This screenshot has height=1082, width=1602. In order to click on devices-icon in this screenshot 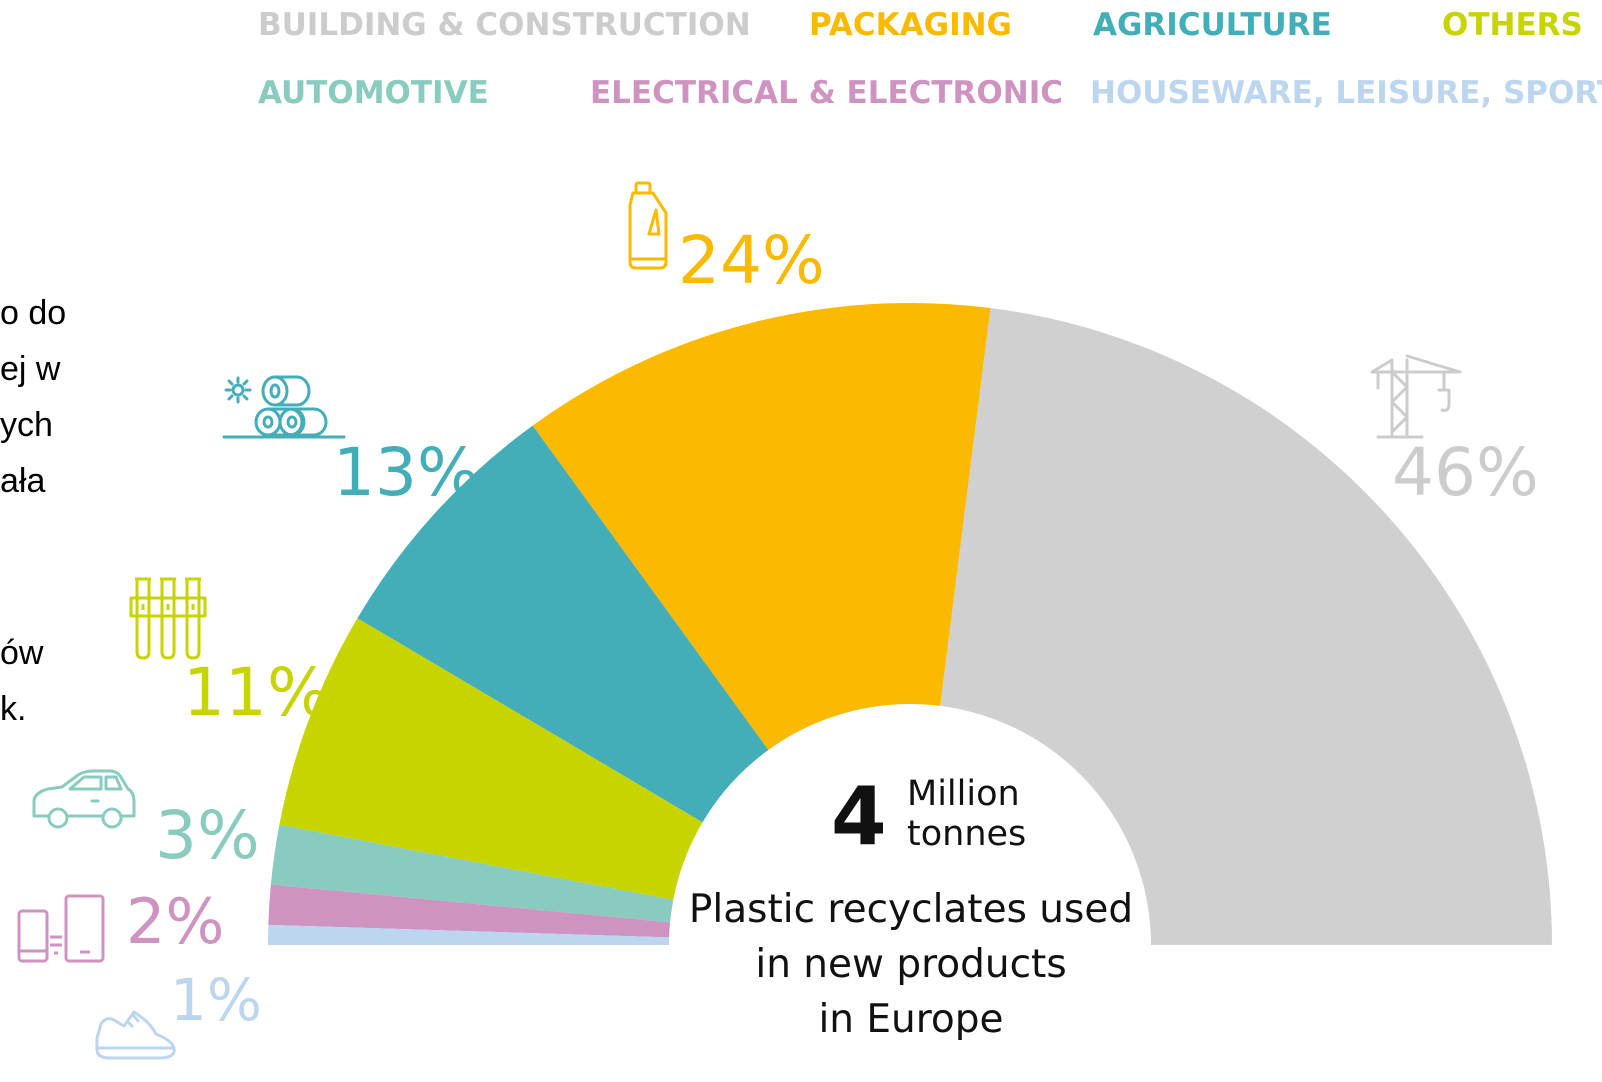, I will do `click(61, 928)`.